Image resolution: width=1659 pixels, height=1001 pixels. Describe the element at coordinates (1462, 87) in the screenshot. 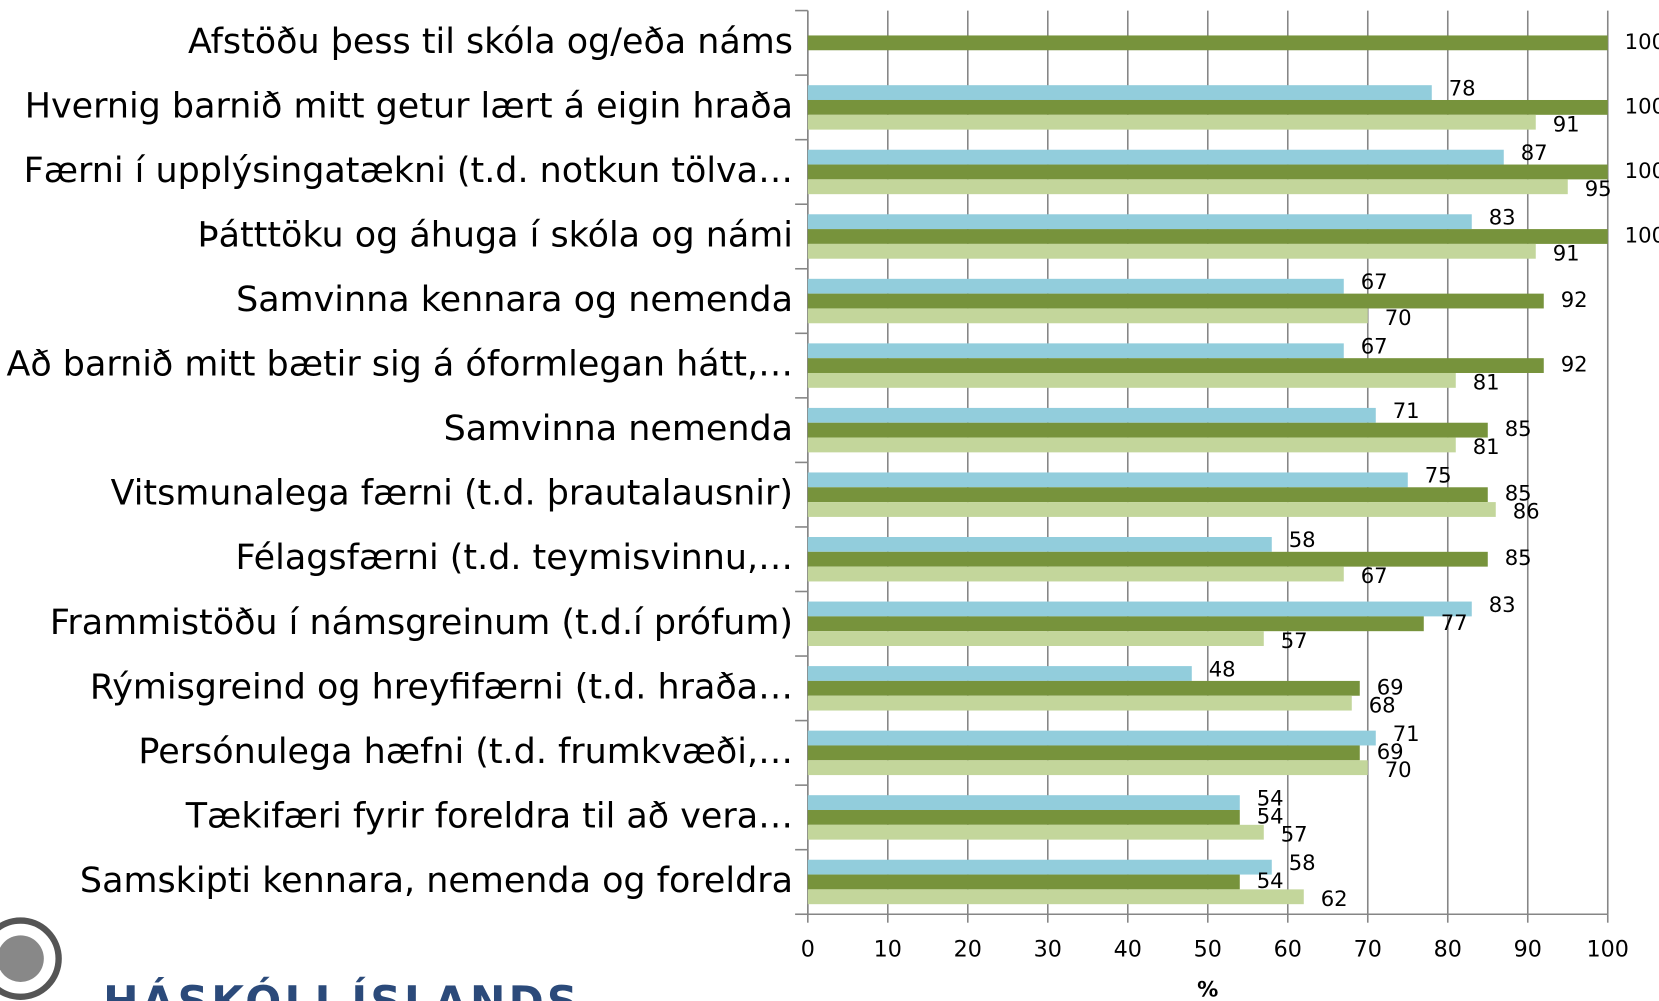

I see `value-label: 78` at that location.